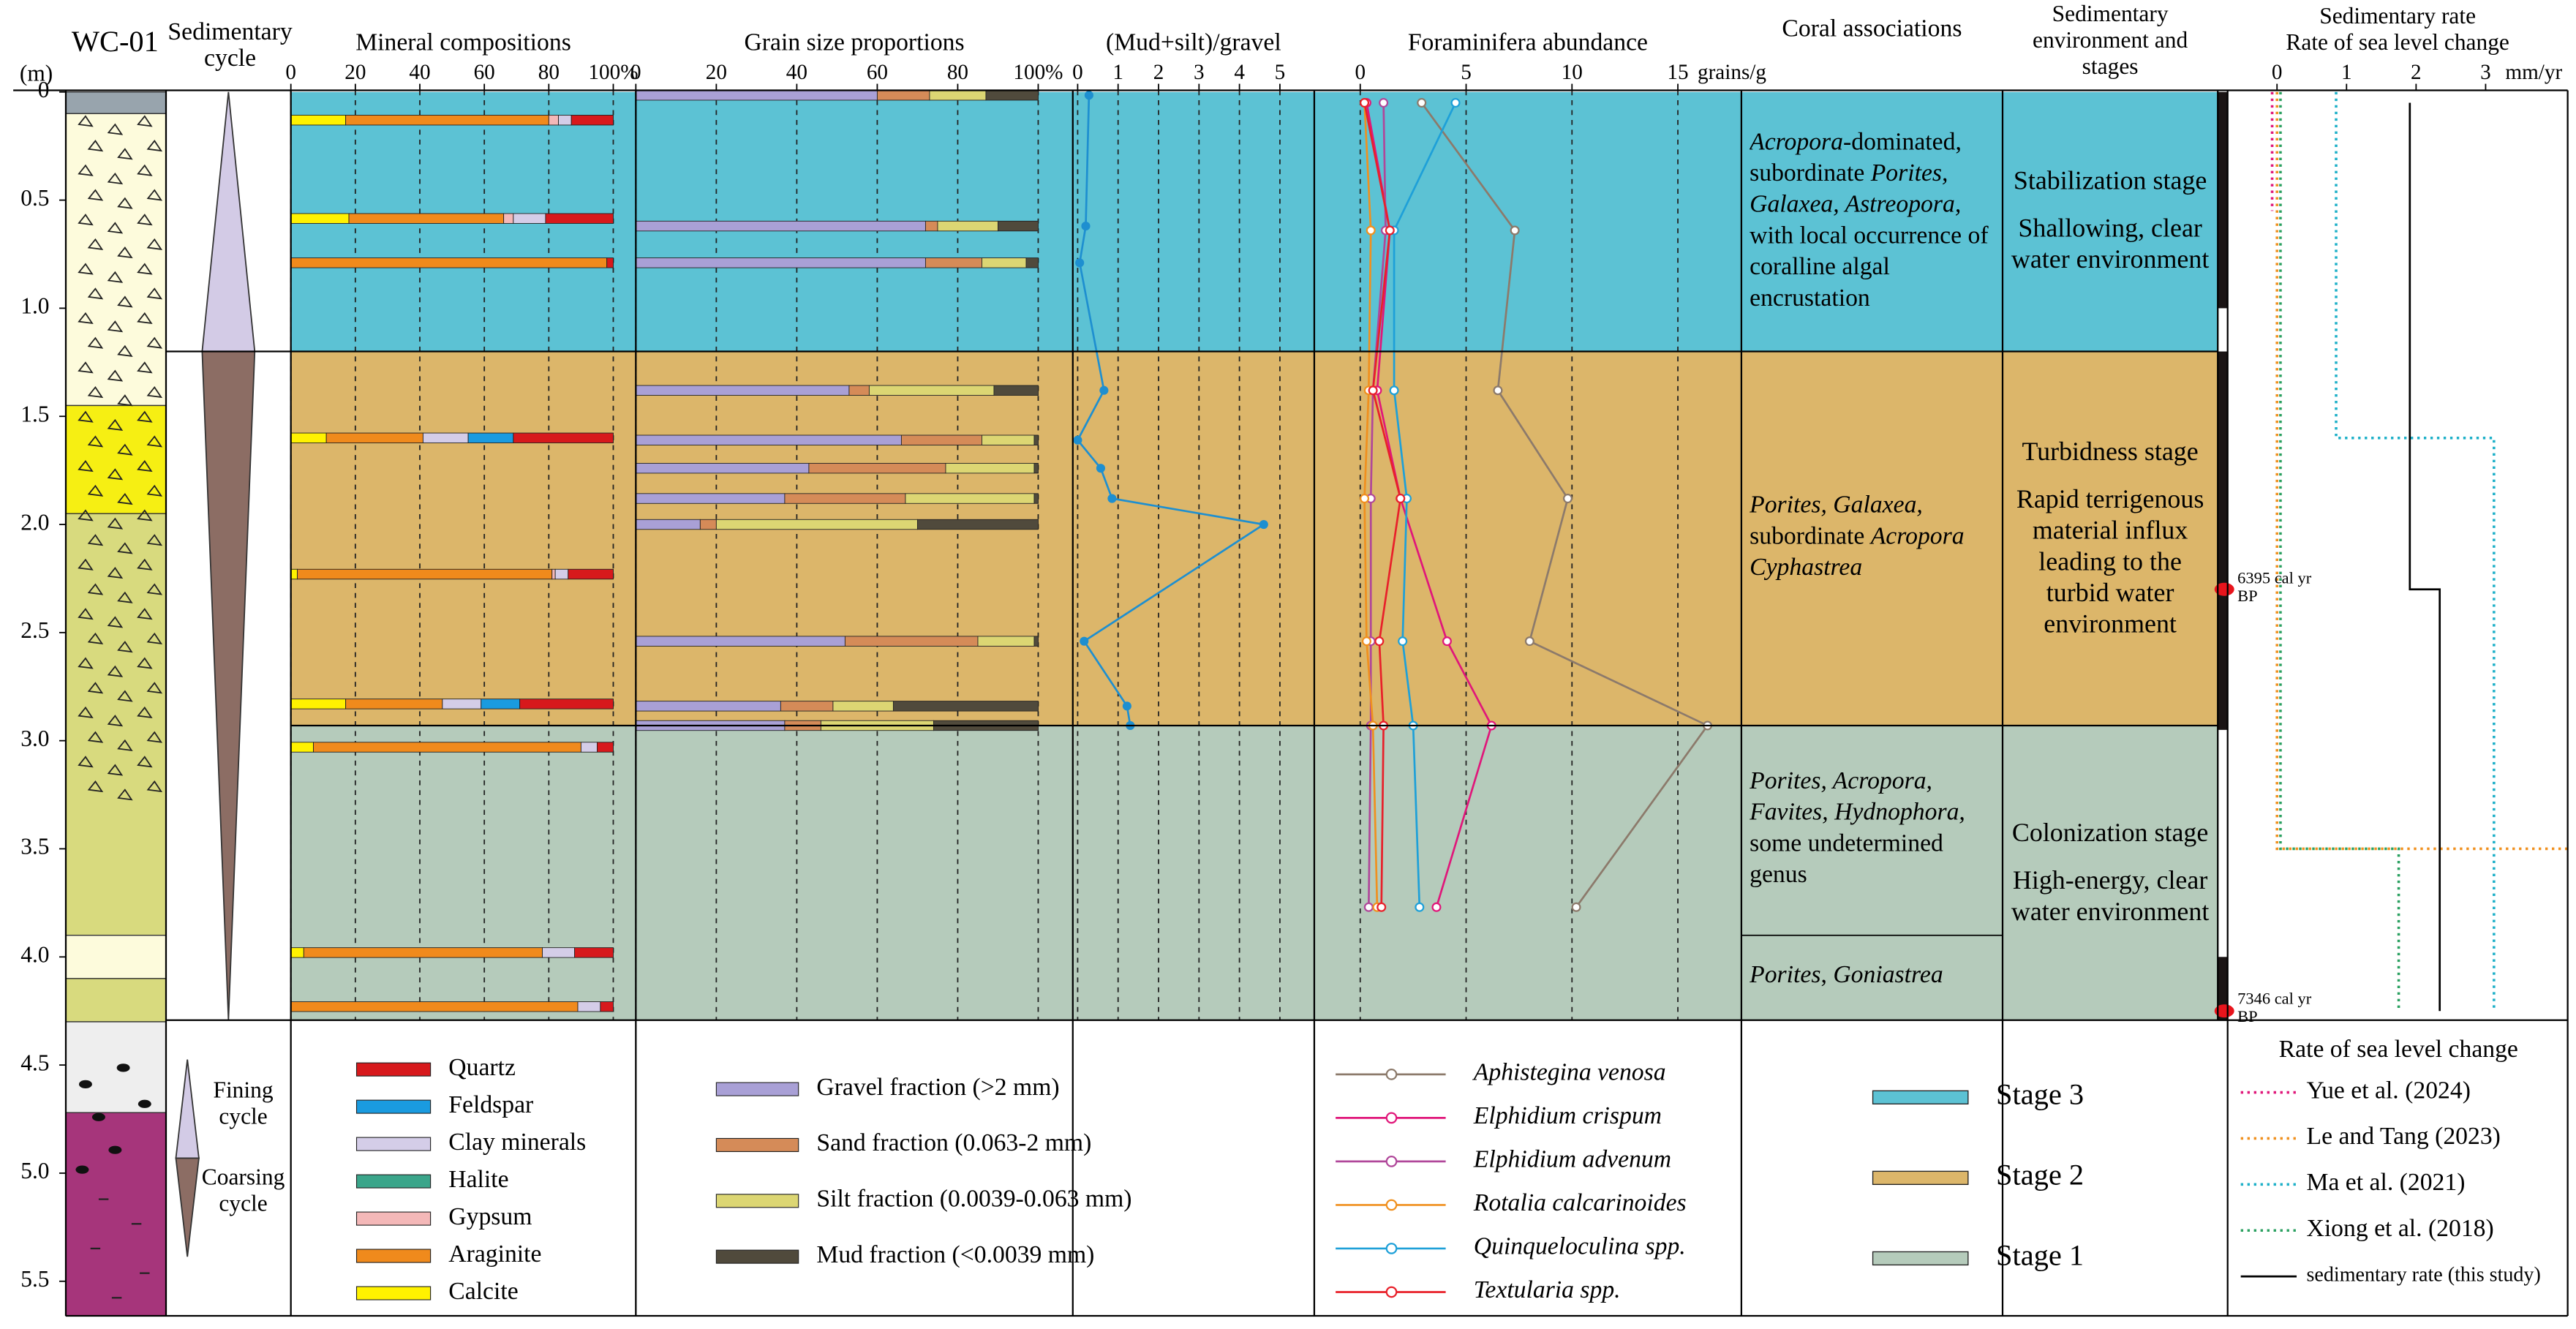  I want to click on env-line: Turbidness stage, so click(2110, 452).